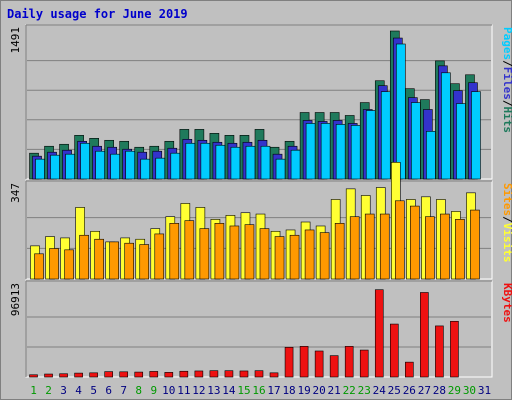  Describe the element at coordinates (15, 193) in the screenshot. I see `panel-max-label: 347` at that location.